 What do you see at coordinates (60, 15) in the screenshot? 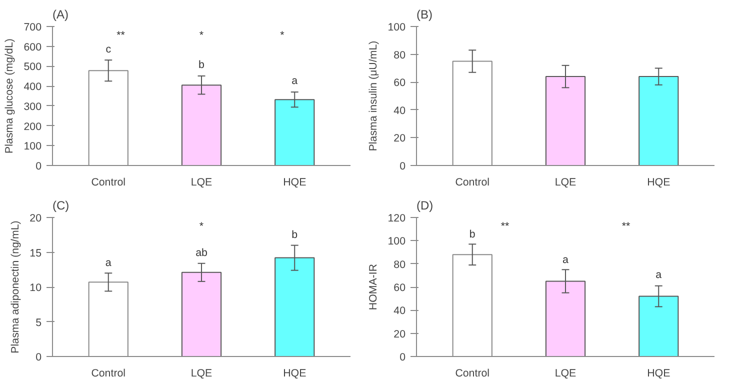
I see `chart-title: (A)` at bounding box center [60, 15].